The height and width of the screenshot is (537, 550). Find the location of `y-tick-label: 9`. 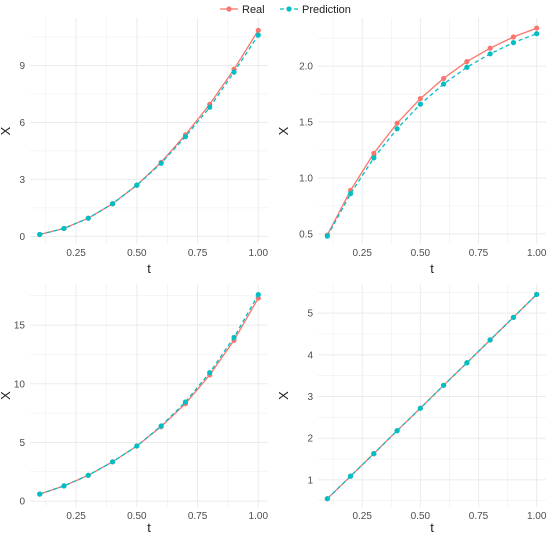

y-tick-label: 9 is located at coordinates (22, 66).